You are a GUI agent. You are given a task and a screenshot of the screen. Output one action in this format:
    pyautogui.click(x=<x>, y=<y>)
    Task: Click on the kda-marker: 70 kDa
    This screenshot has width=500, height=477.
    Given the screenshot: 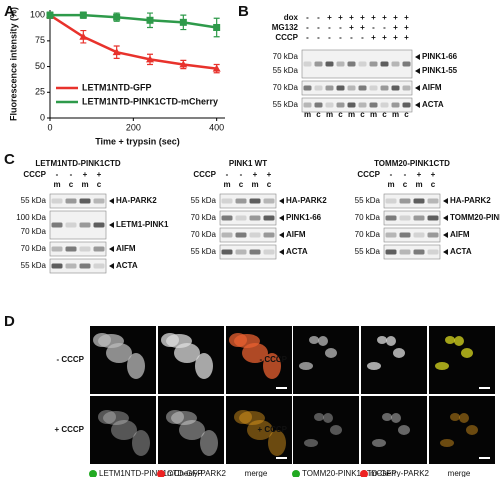 What is the action you would take?
    pyautogui.click(x=204, y=234)
    